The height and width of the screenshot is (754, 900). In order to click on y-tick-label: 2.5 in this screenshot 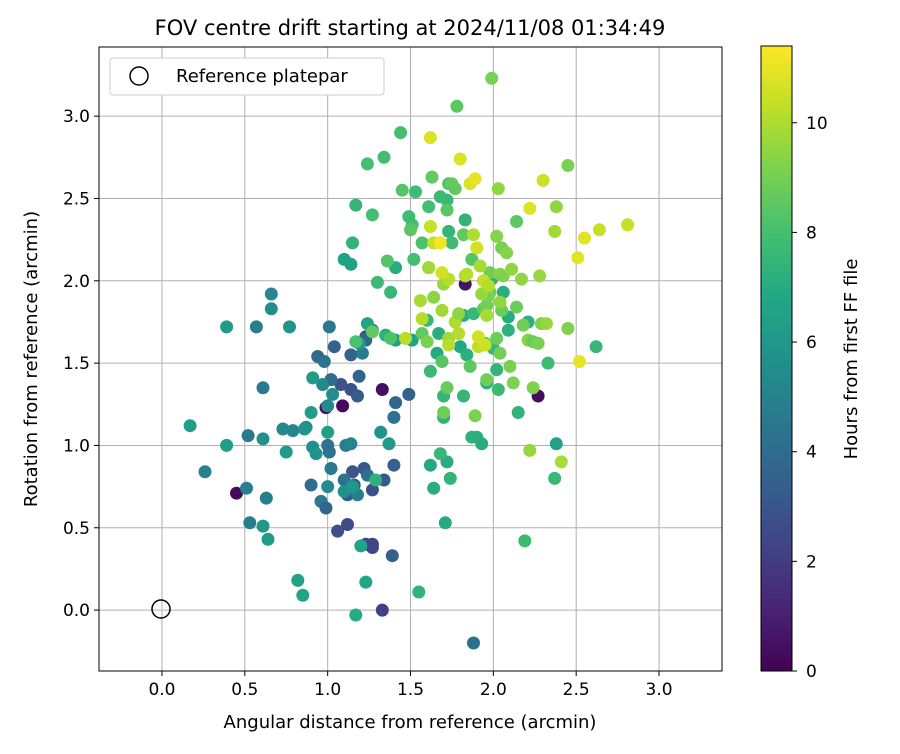, I will do `click(76, 199)`.